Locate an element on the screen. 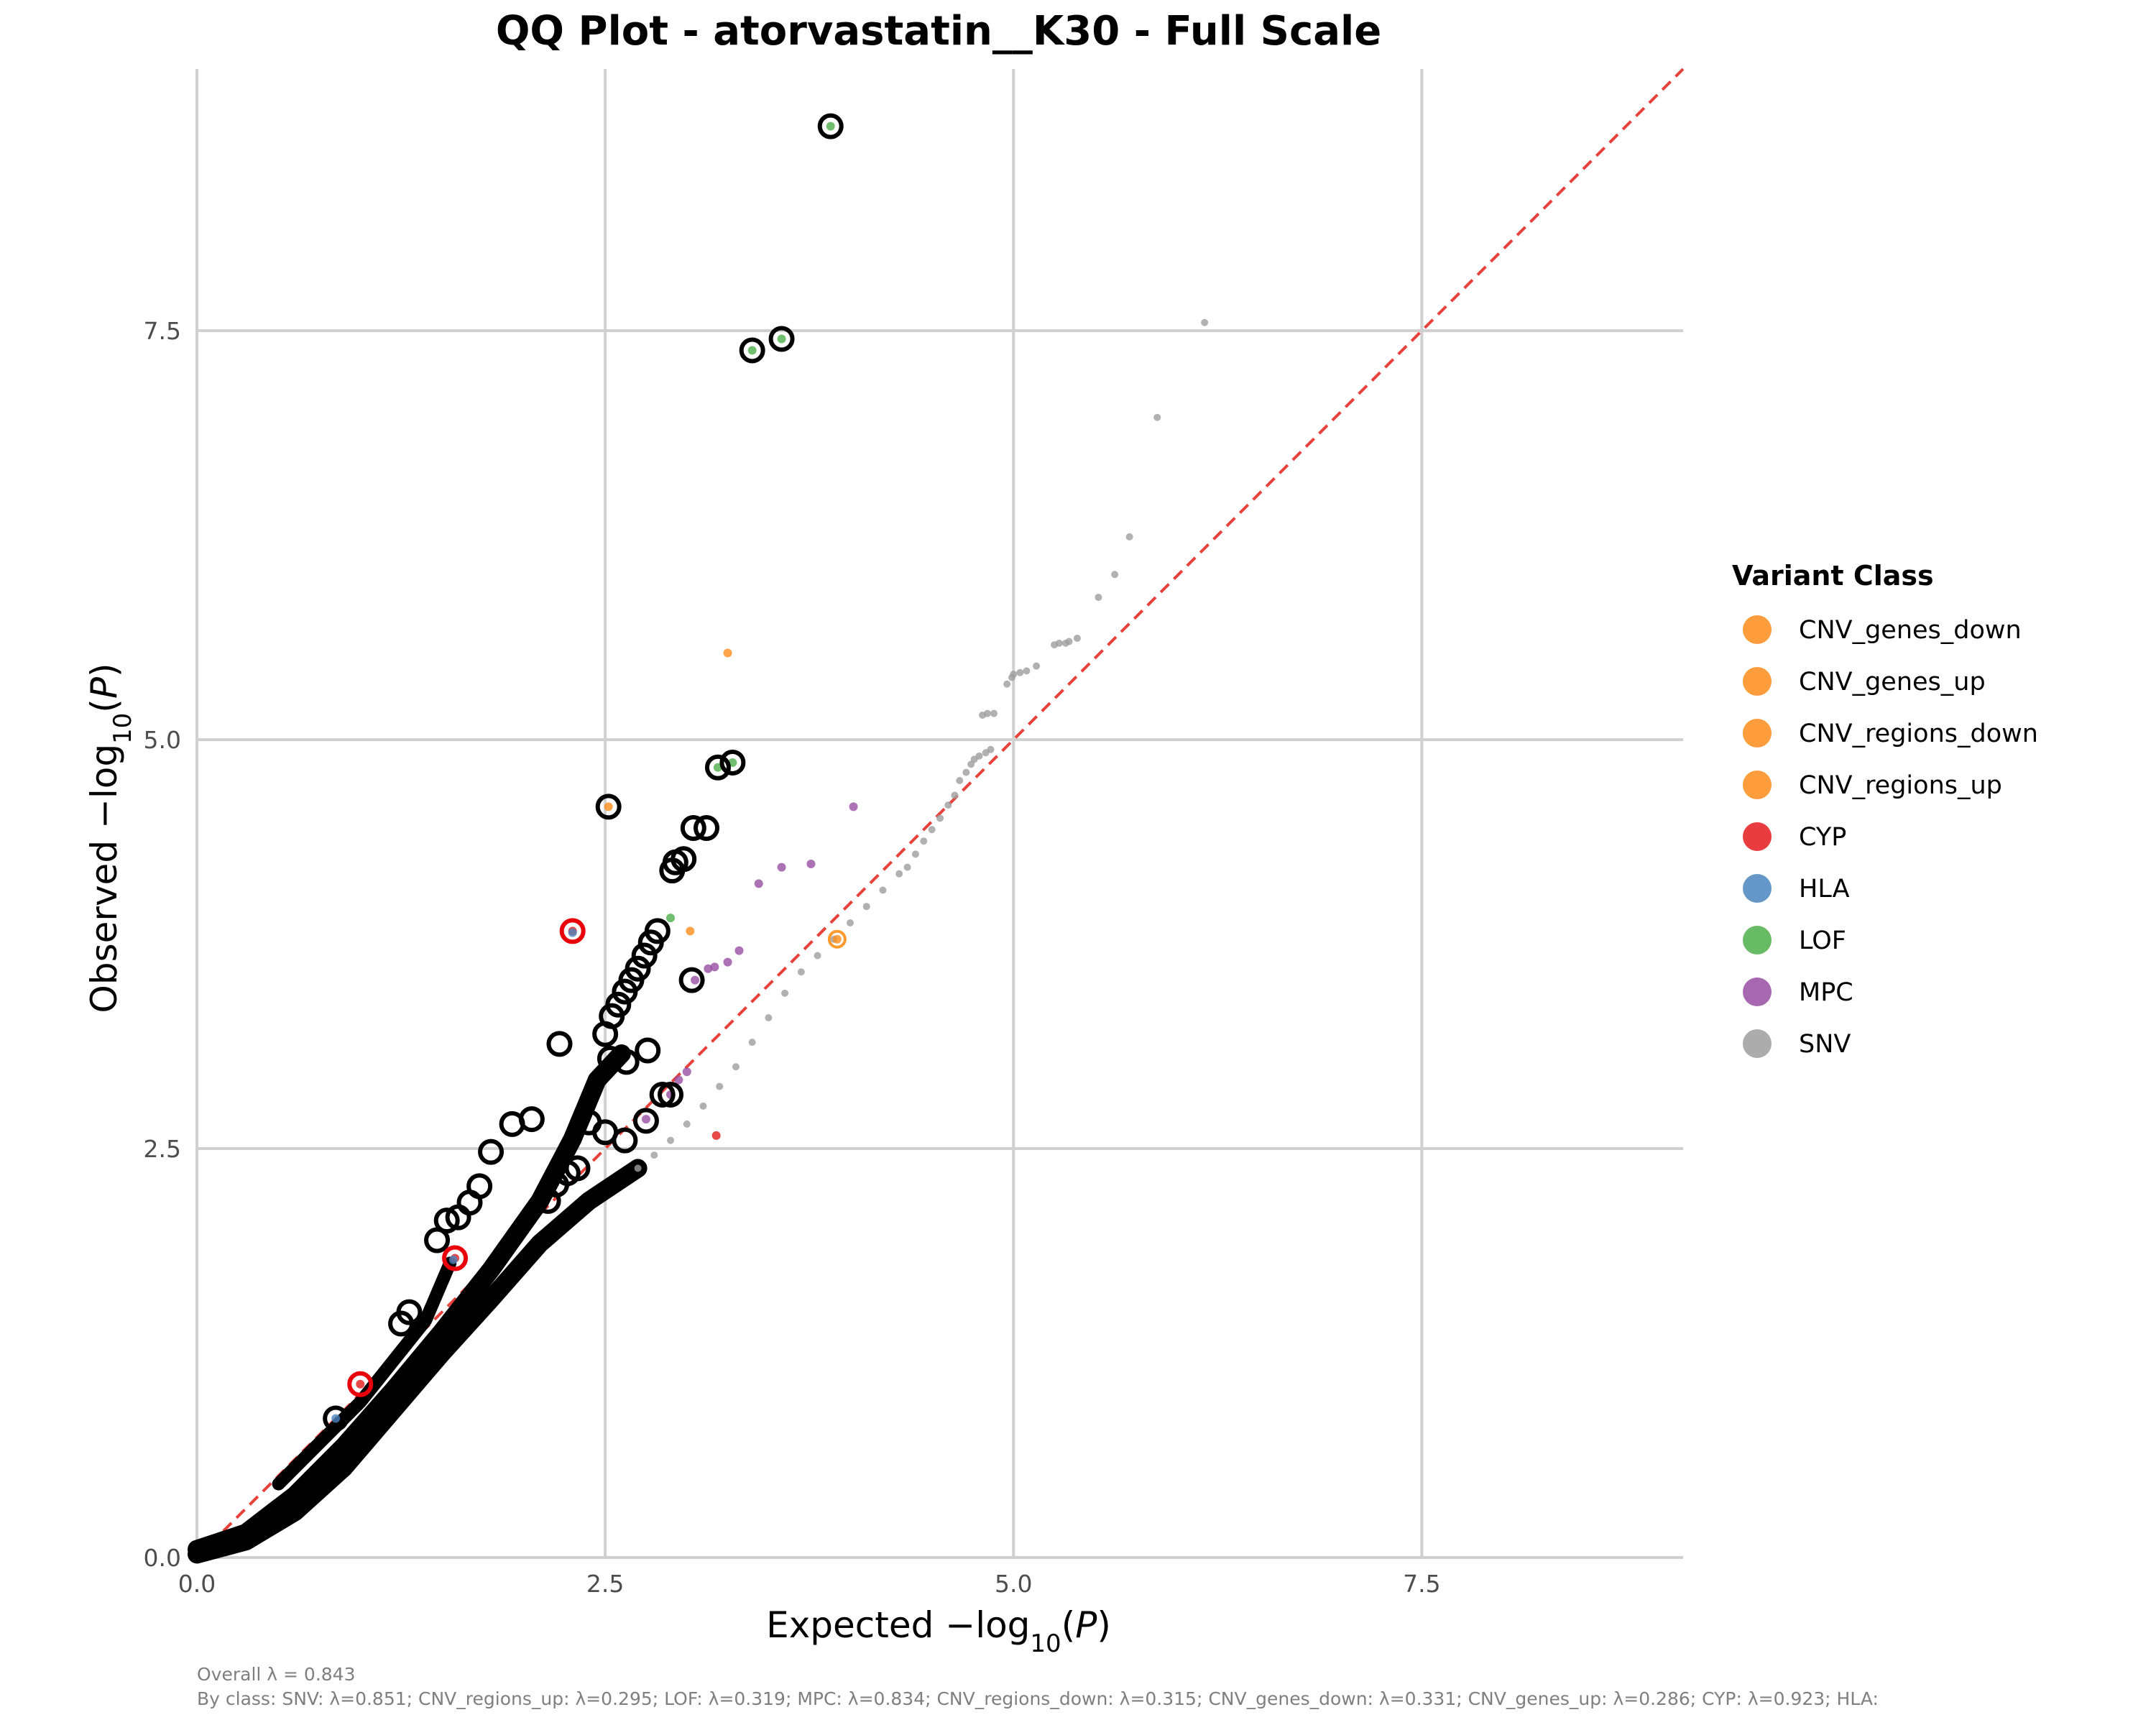 The height and width of the screenshot is (1725, 2156). legend-label: MPC is located at coordinates (1826, 992).